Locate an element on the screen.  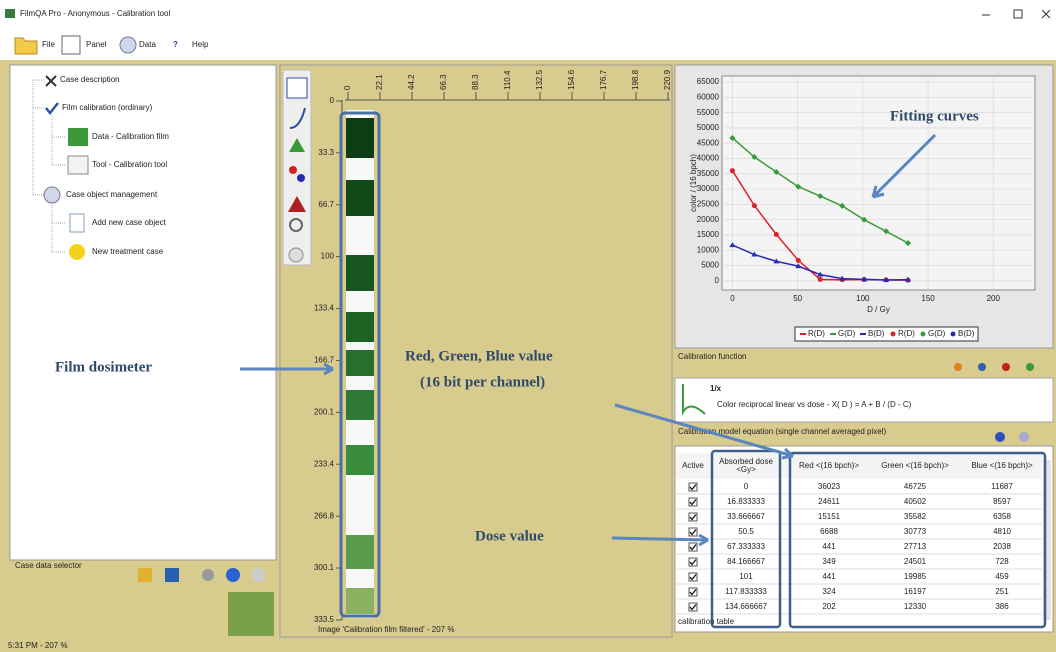
x-tick-label: 0 is located at coordinates (732, 298).